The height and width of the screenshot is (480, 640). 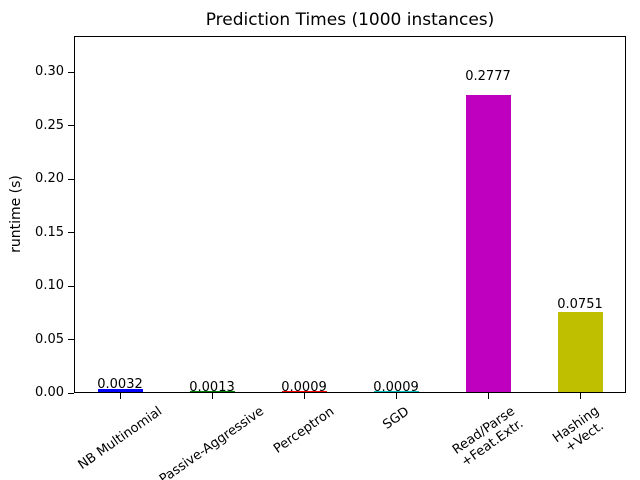 What do you see at coordinates (49, 392) in the screenshot?
I see `y-tick-label: 0.00` at bounding box center [49, 392].